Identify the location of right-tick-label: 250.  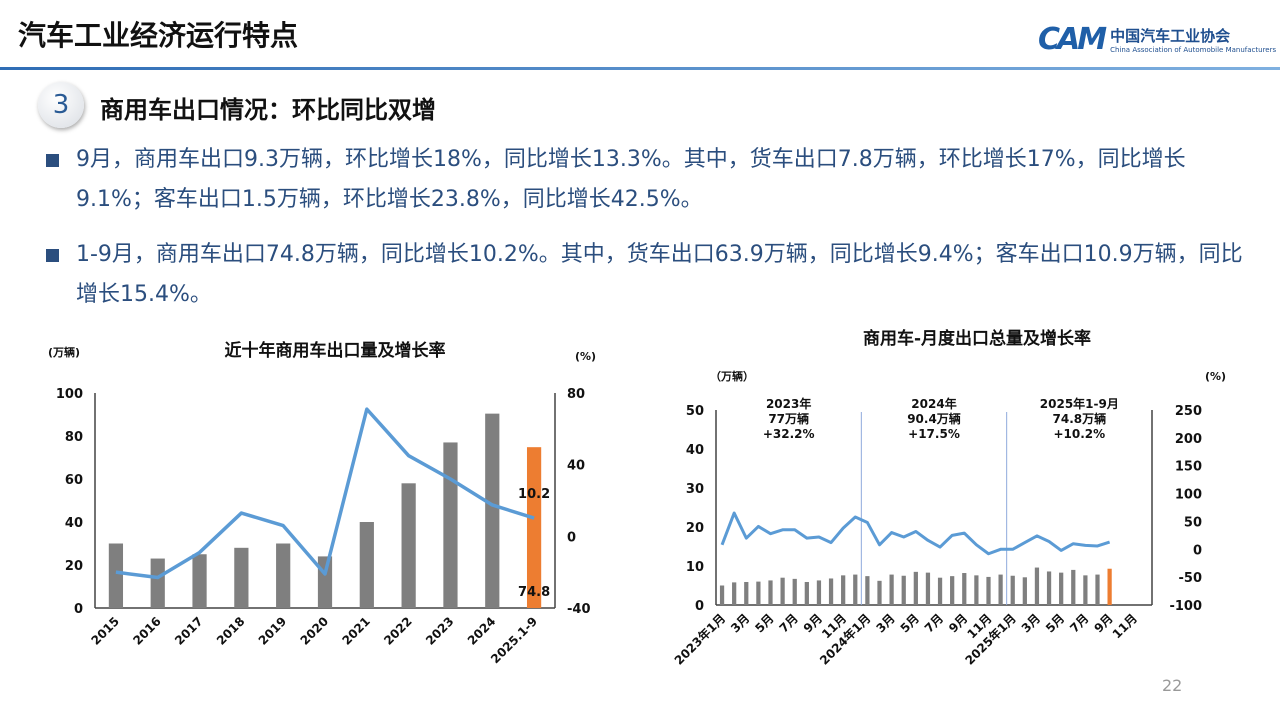
(1188, 411).